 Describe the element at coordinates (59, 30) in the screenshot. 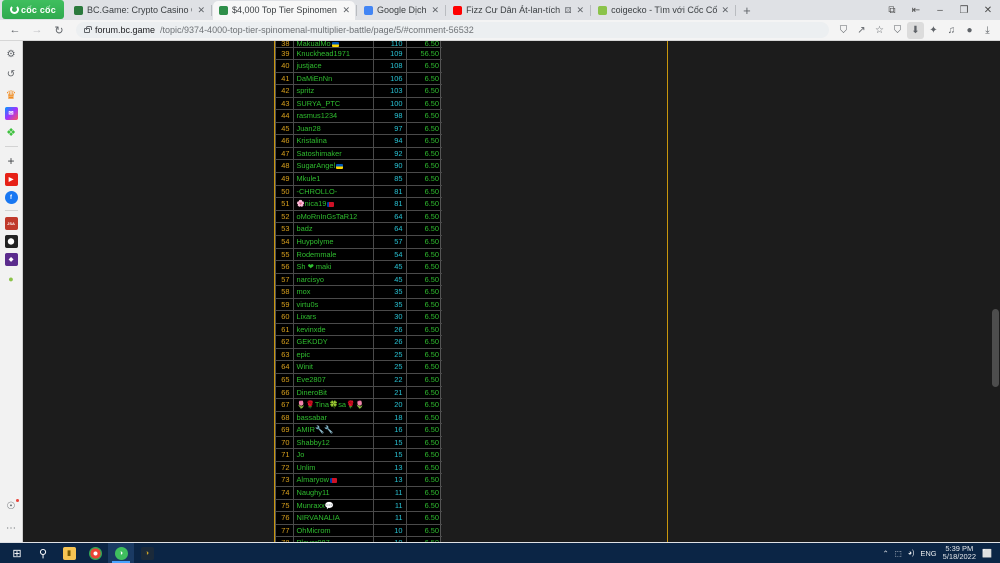

I see `reload-button: ↻` at that location.